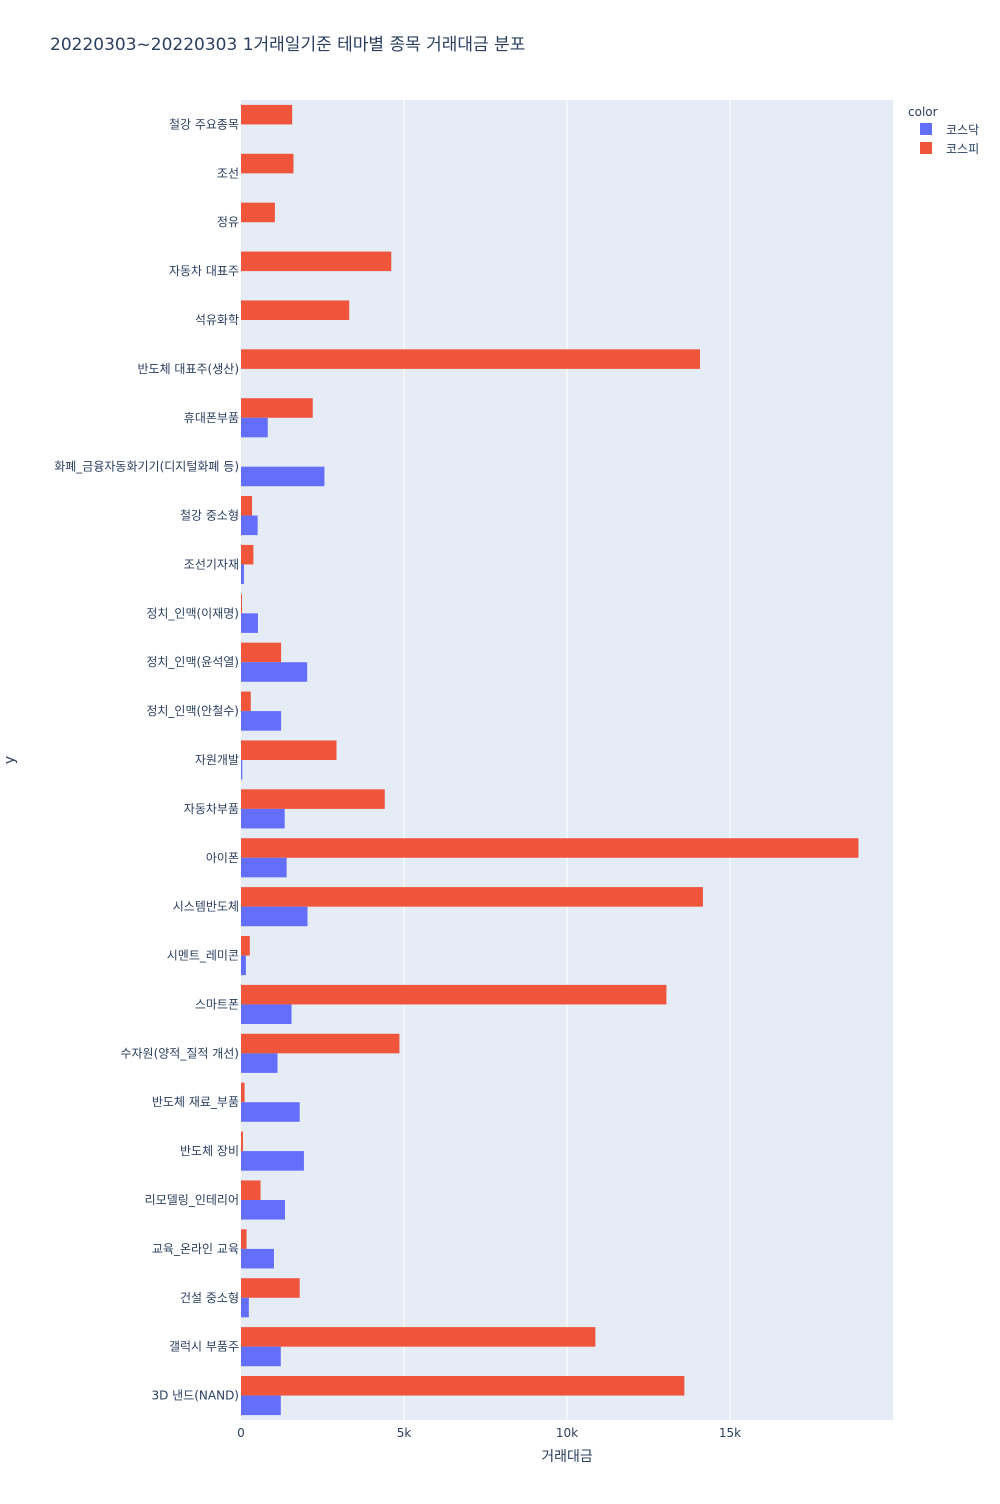 The height and width of the screenshot is (1504, 1000). I want to click on x-axis-label: 거래대금, so click(567, 1457).